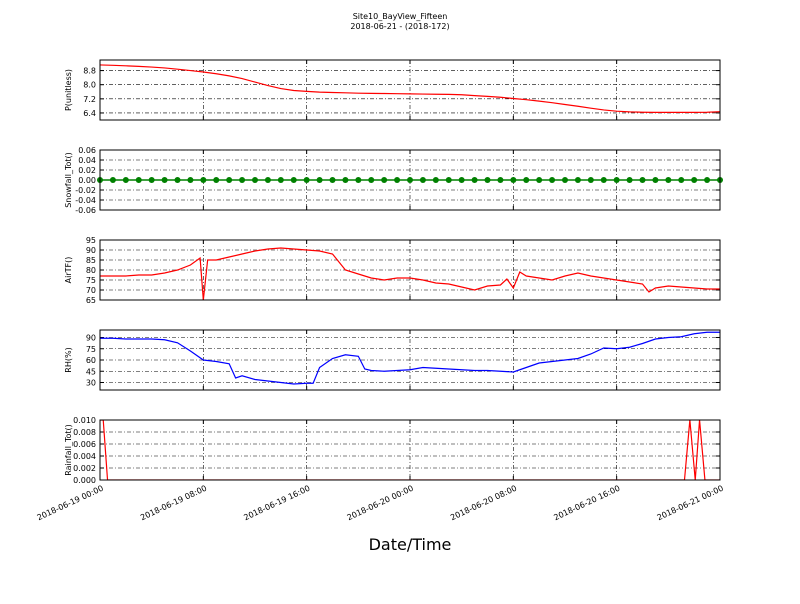 This screenshot has height=604, width=800. I want to click on y-tick-label: 80, so click(91, 270).